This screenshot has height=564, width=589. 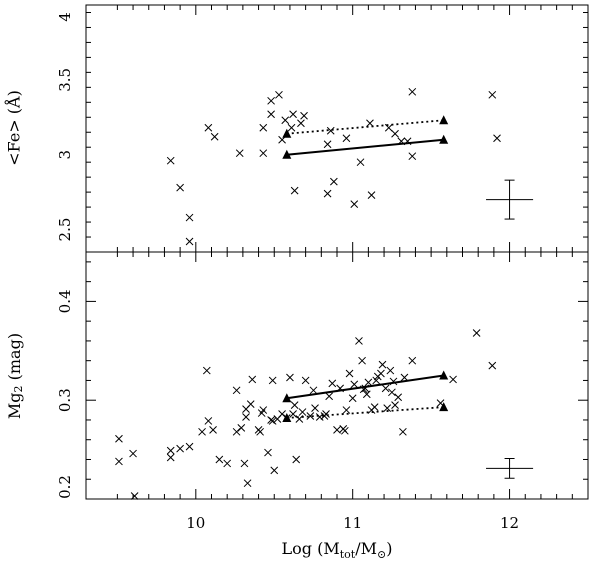 I want to click on bottom-y-axis-label: Mg2 (mag), so click(x=15, y=376).